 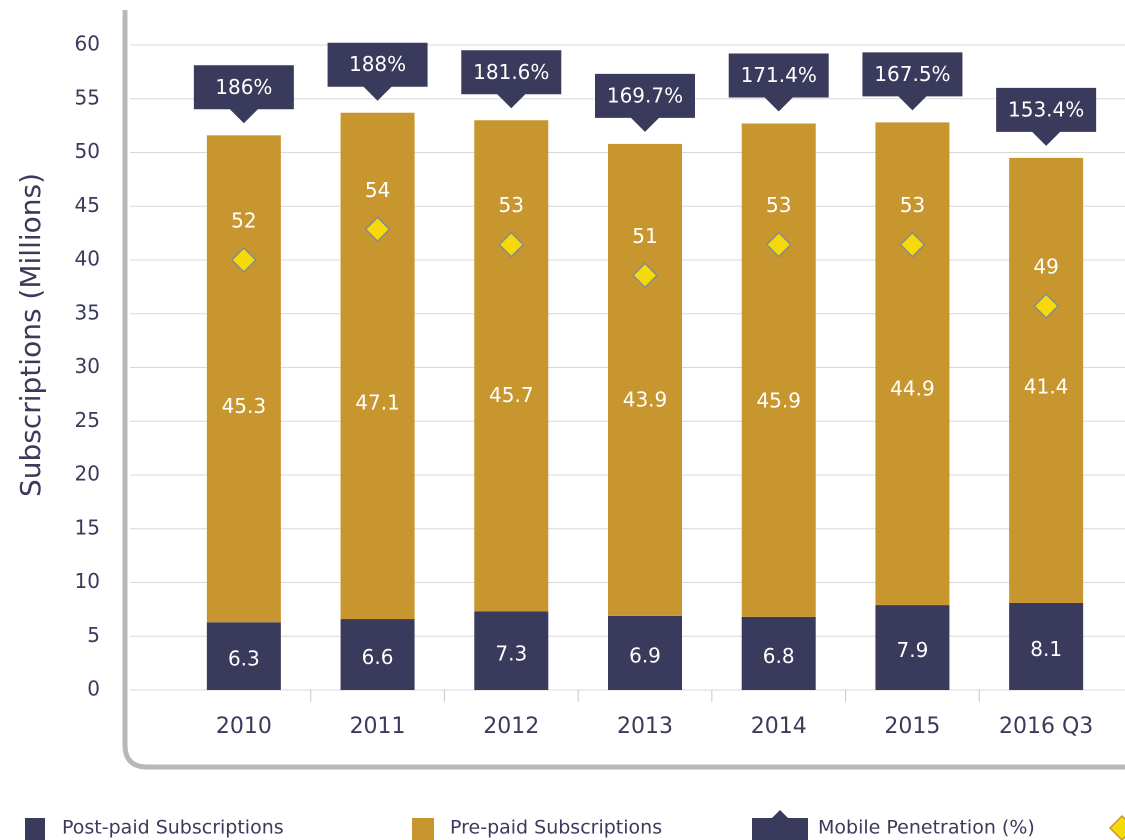 I want to click on y-tick-label: 60, so click(x=87, y=44).